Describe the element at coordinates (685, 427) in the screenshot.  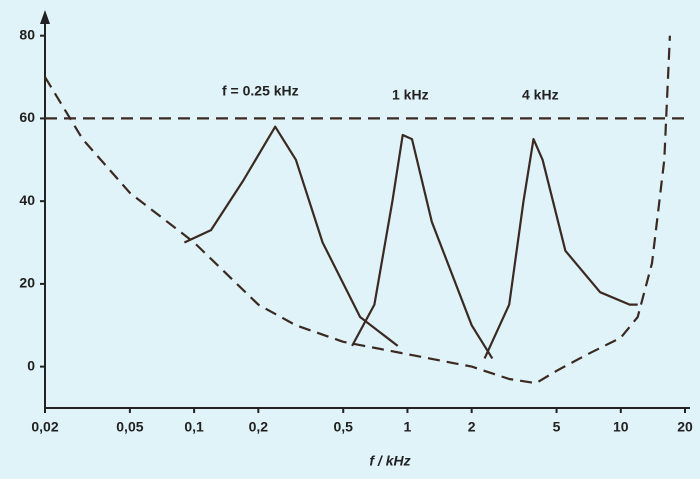
I see `x-tick-label: 20` at that location.